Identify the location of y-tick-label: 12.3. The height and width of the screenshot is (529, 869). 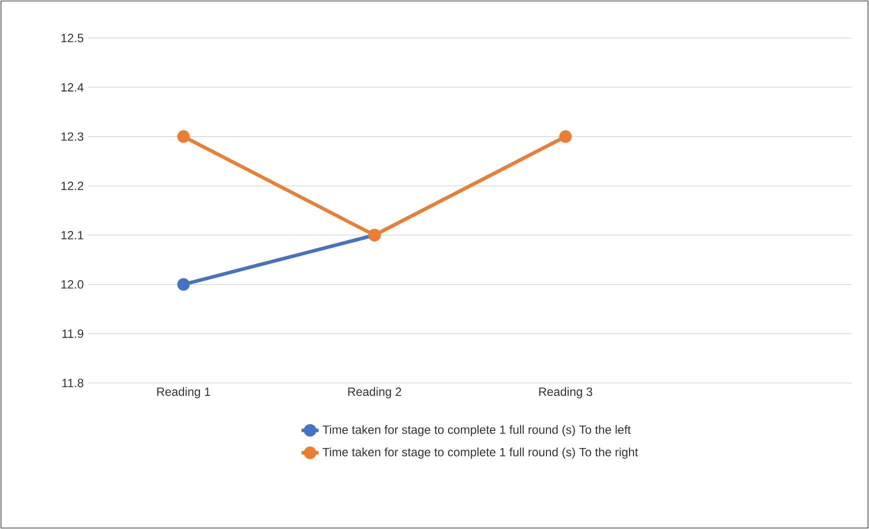
(72, 136).